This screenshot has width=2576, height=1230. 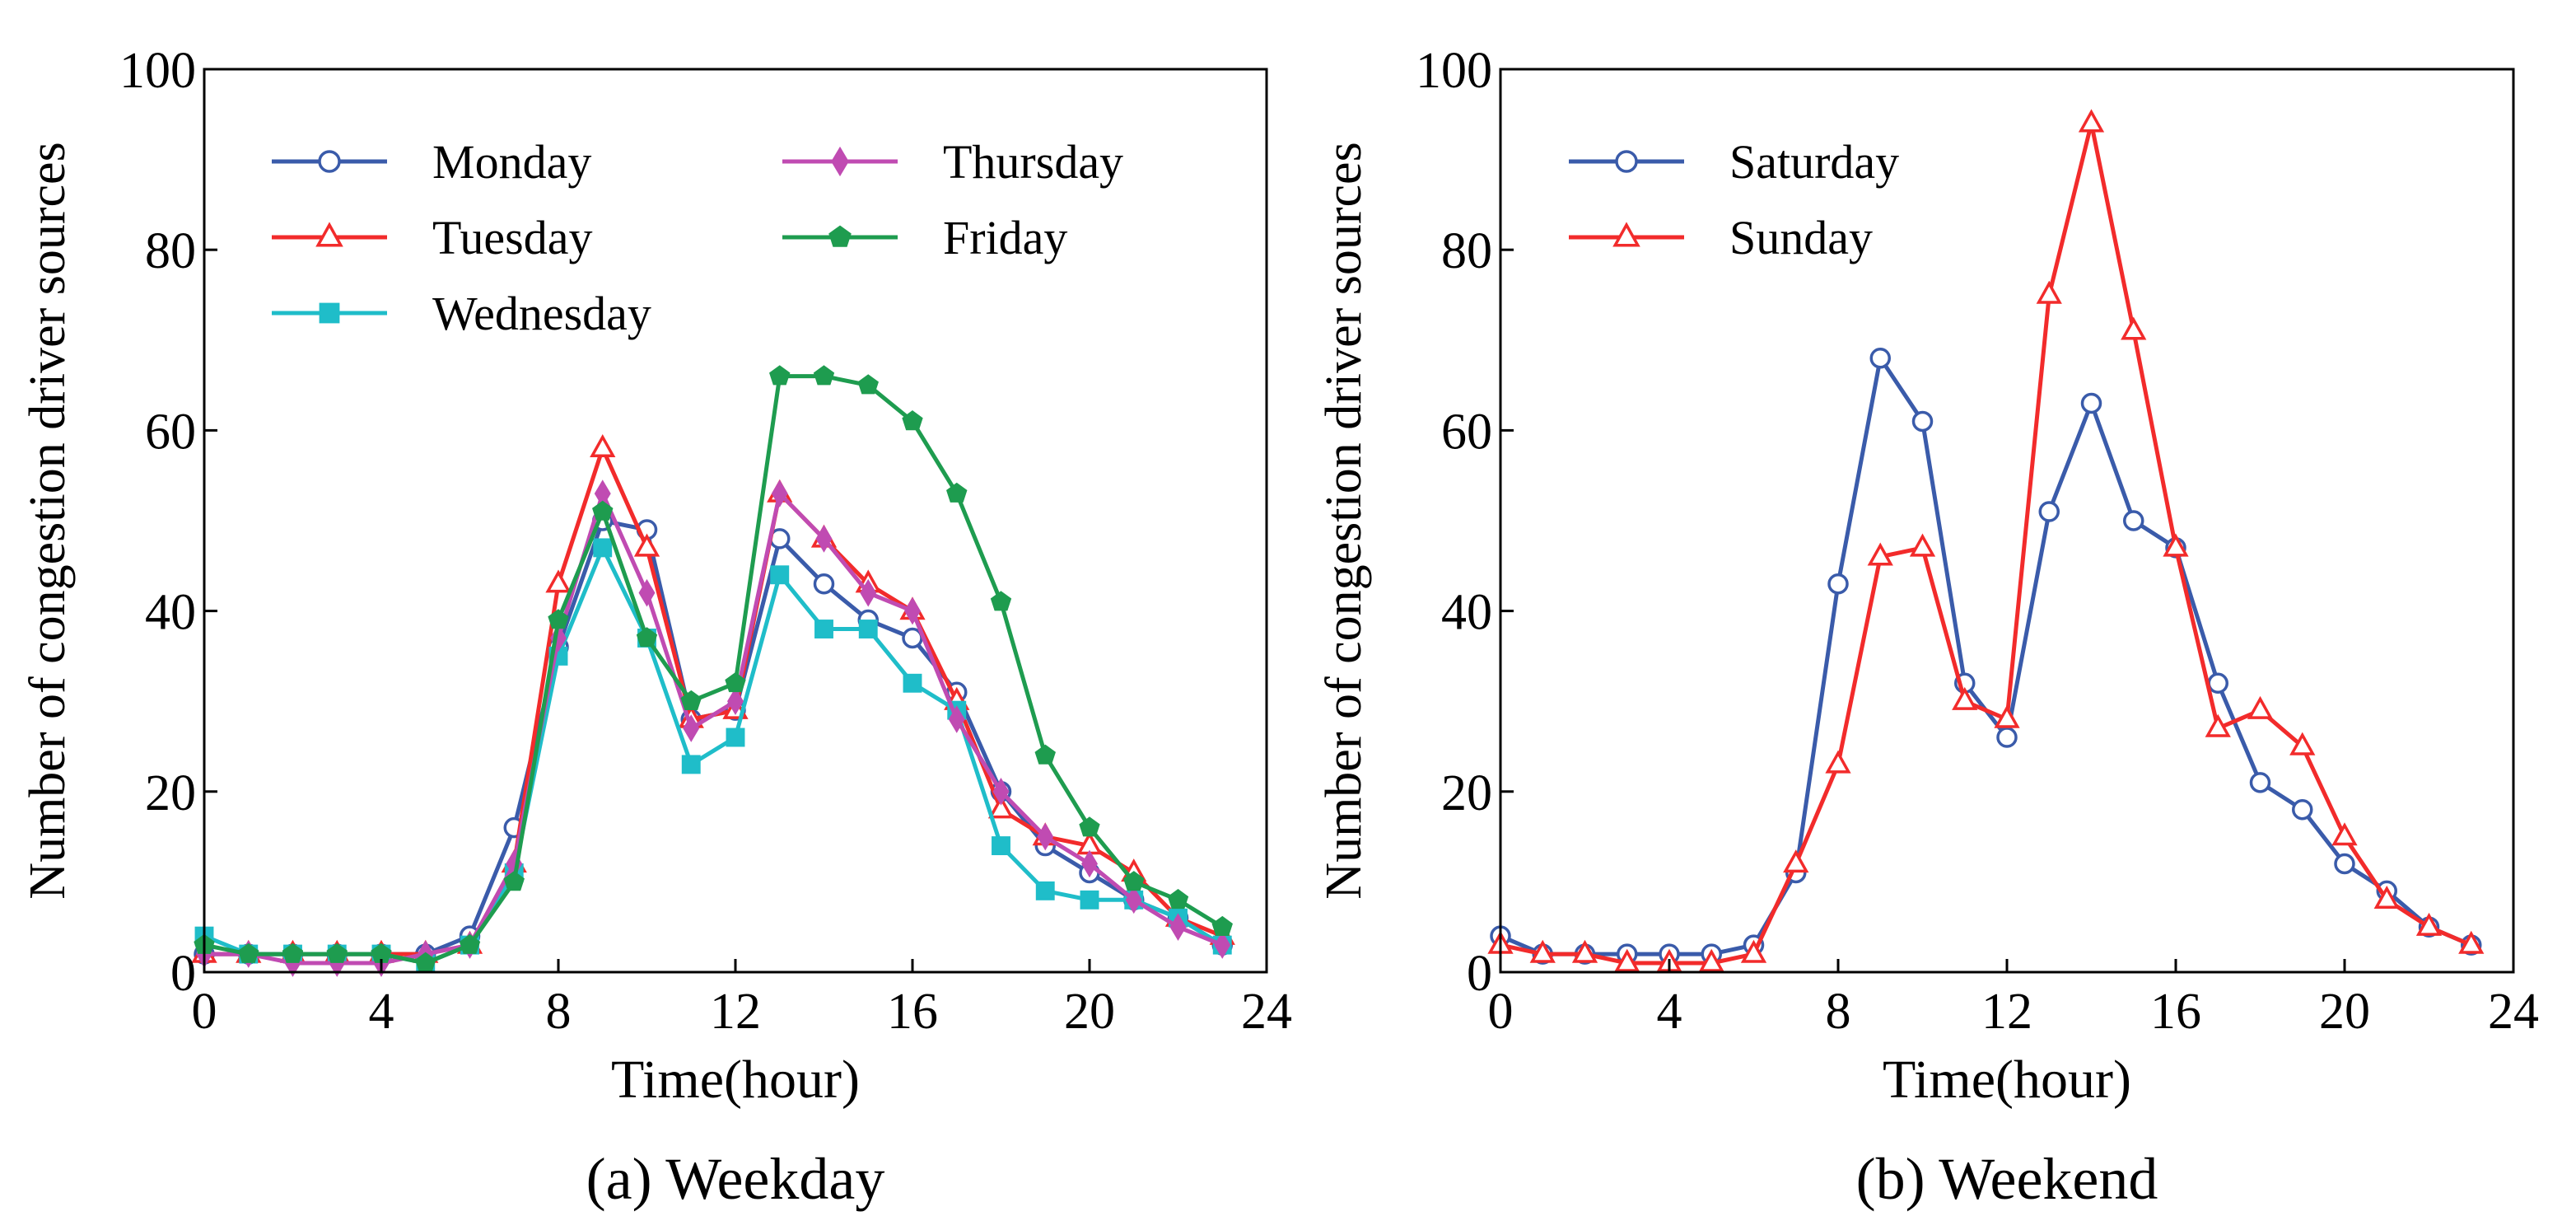 I want to click on legend-item-wednesday: Wednesday, so click(x=461, y=314).